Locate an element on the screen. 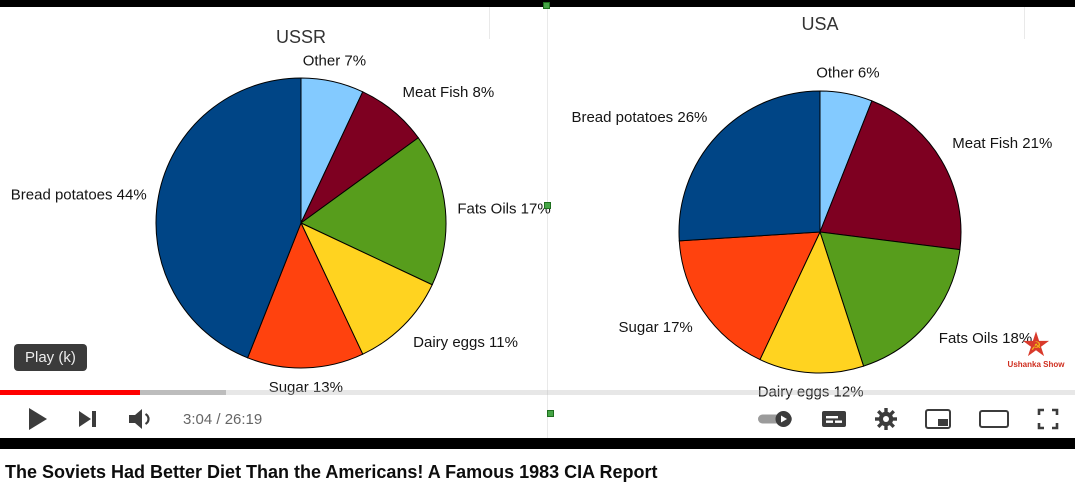 The width and height of the screenshot is (1075, 495). play-icon is located at coordinates (38, 419).